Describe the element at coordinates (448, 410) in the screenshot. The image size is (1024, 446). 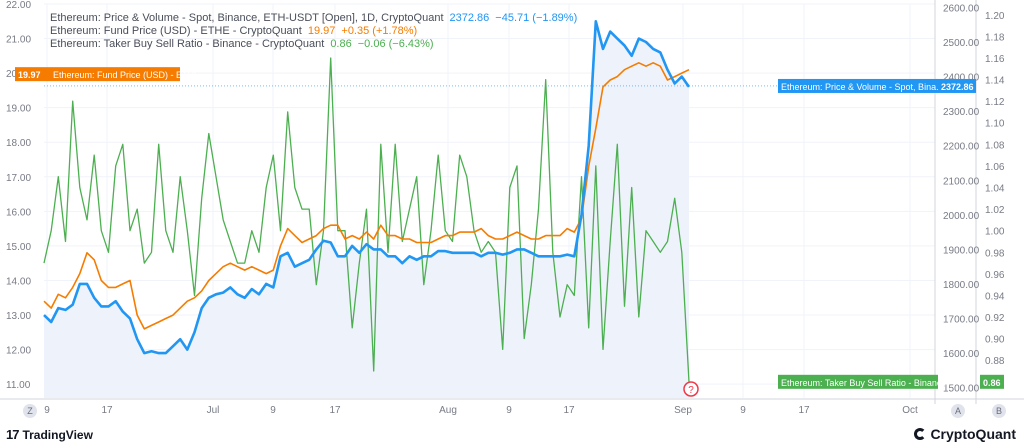
I see `time-axis-tick: Aug` at that location.